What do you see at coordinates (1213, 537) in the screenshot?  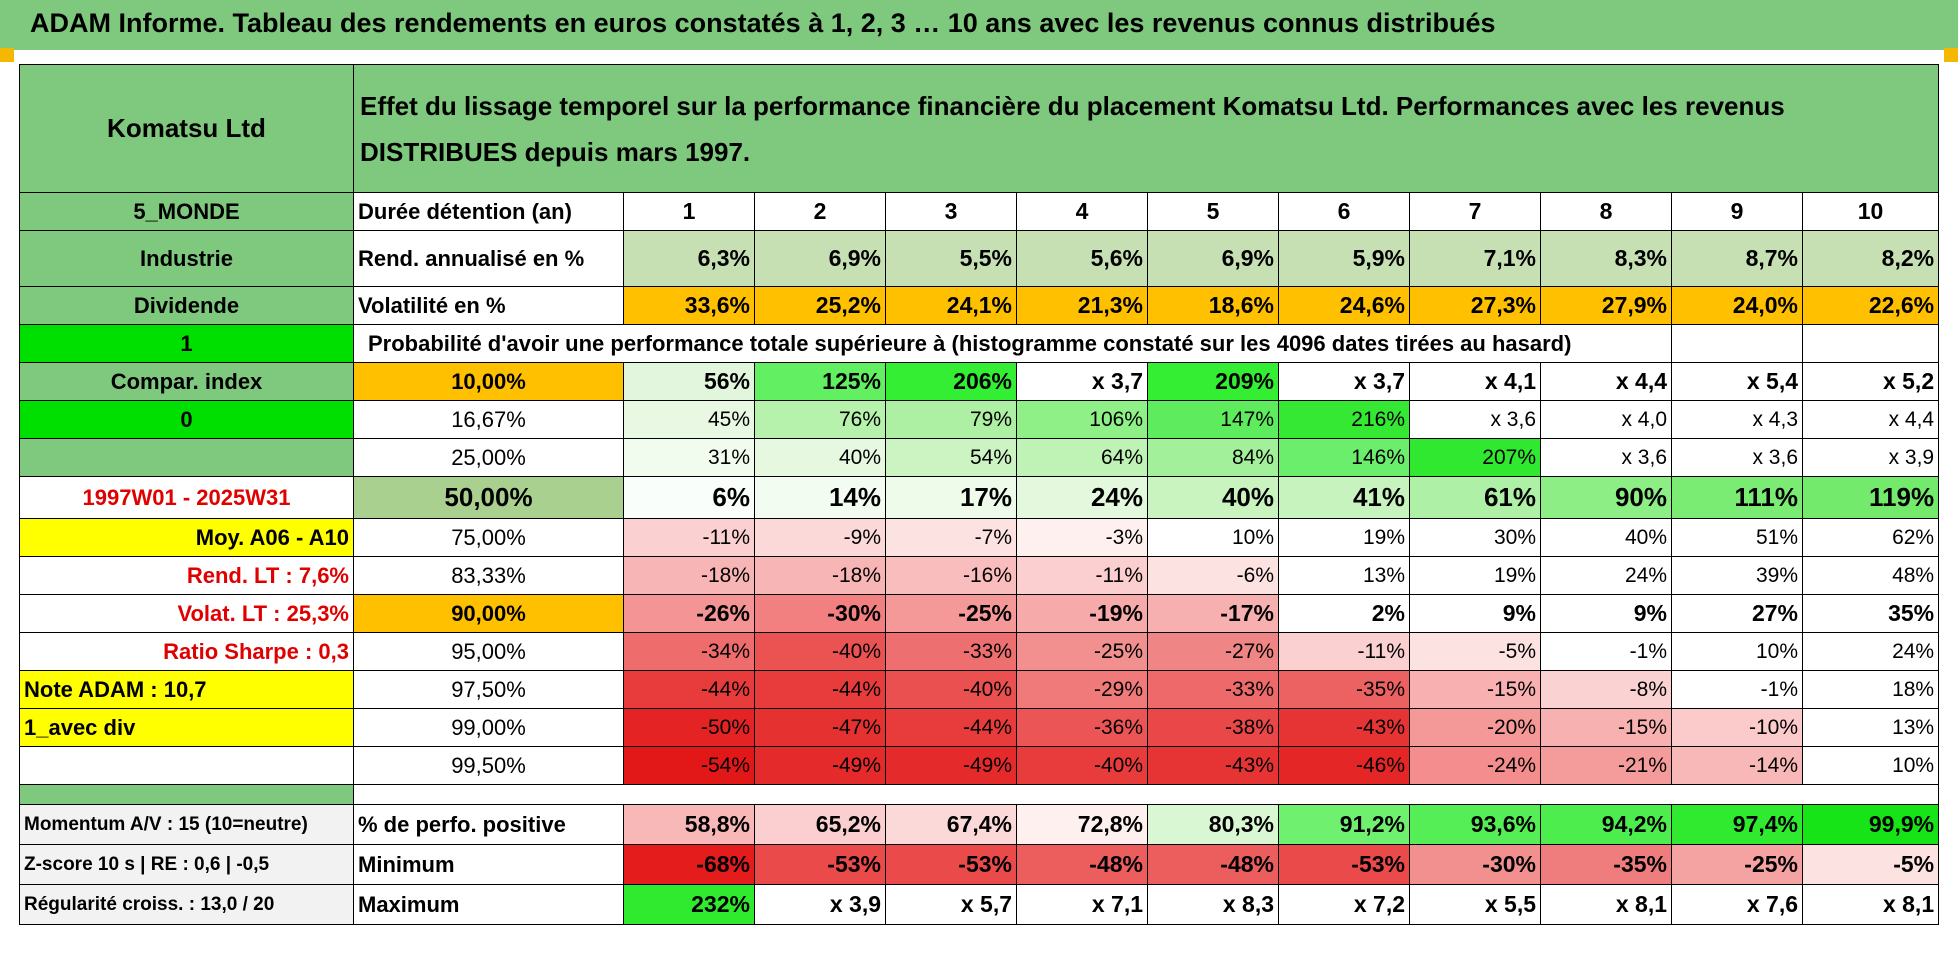 I see `value-cell: 10%` at bounding box center [1213, 537].